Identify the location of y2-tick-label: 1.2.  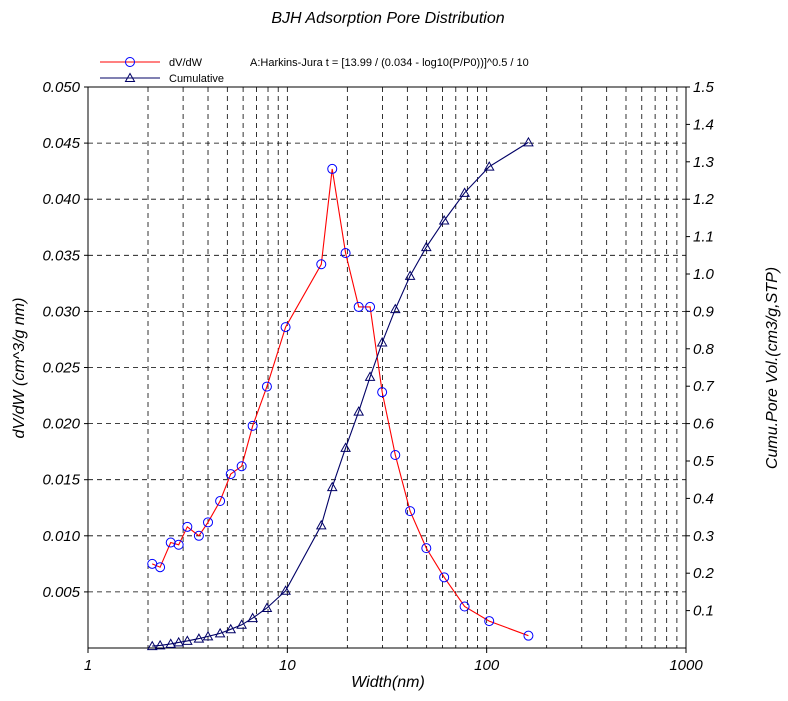
(704, 199).